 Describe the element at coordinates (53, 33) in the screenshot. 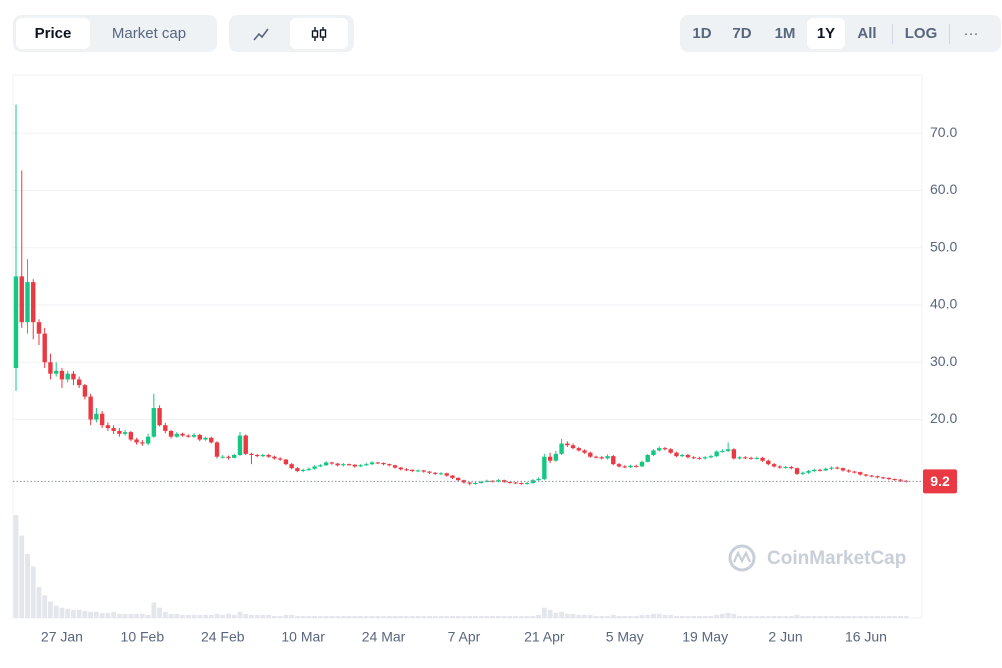

I see `tab-price: Price` at that location.